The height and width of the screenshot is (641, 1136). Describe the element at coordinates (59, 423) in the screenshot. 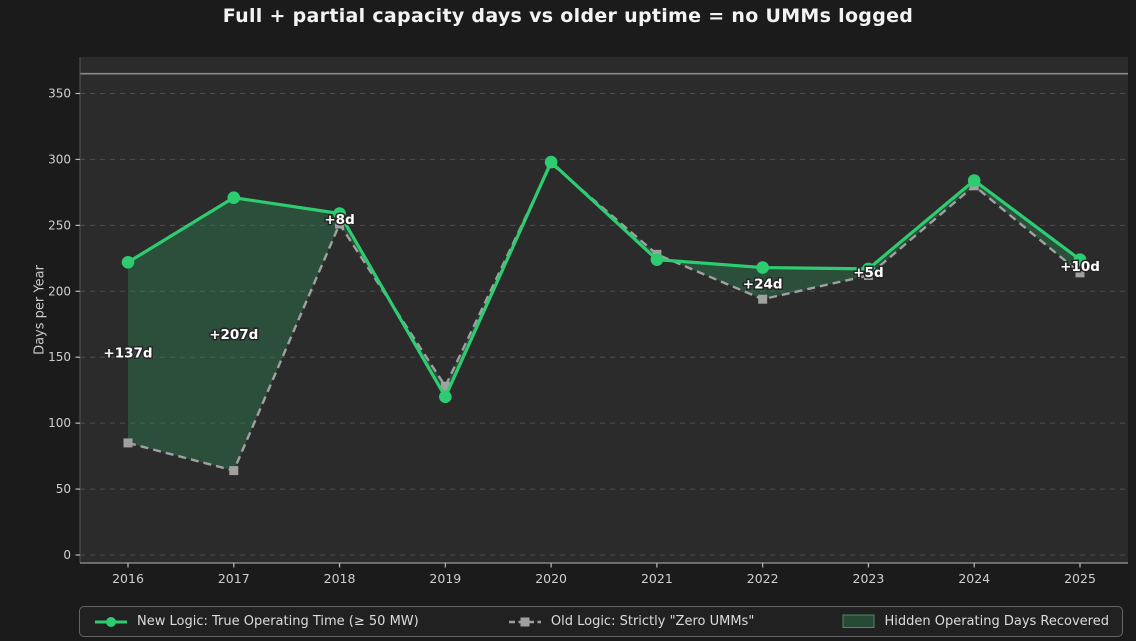

I see `y-tick-label: 100` at that location.